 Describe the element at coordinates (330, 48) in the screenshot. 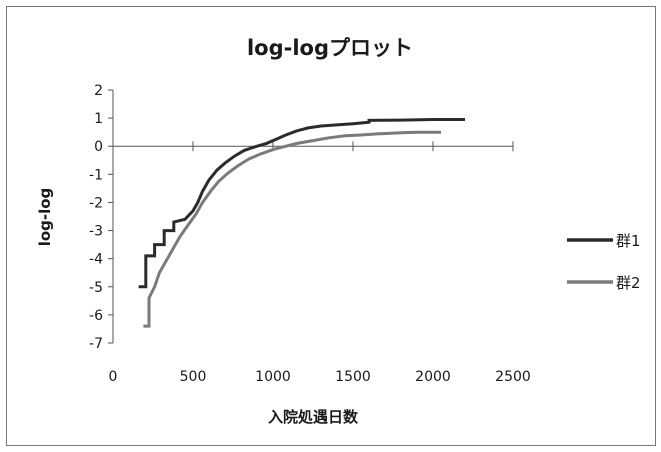

I see `chart-title: log-logプロット` at that location.